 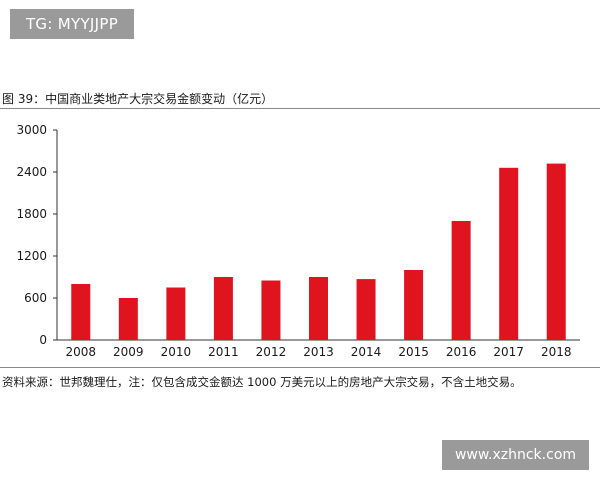 What do you see at coordinates (318, 352) in the screenshot?
I see `x-tick-label: 2013` at bounding box center [318, 352].